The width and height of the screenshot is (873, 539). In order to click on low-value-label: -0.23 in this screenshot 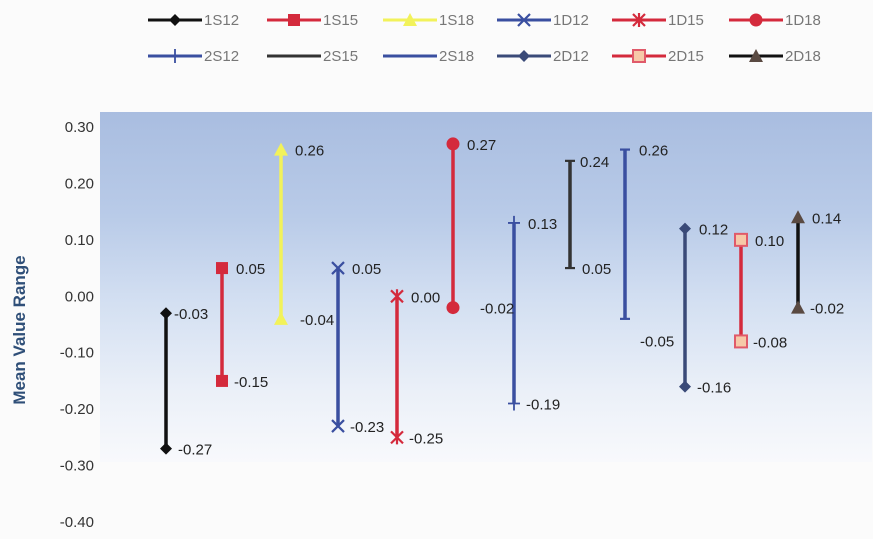, I will do `click(367, 427)`.